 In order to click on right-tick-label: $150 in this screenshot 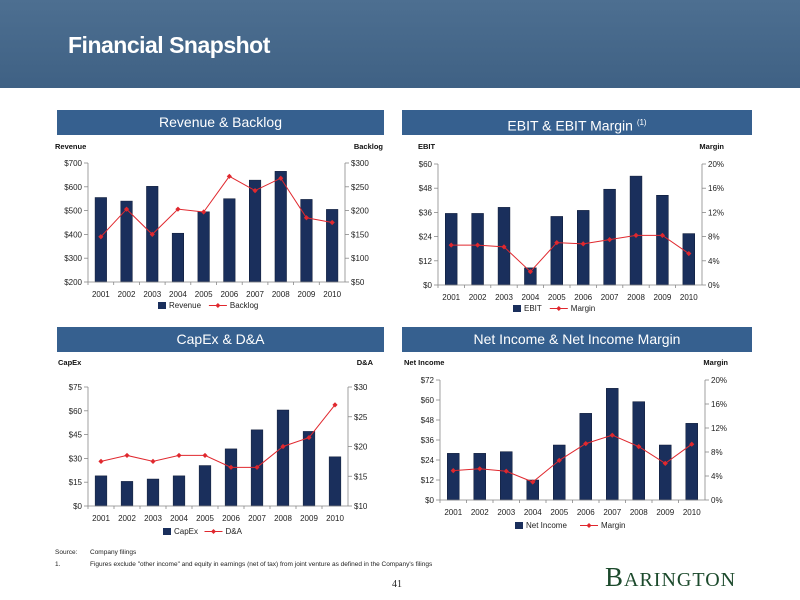, I will do `click(360, 234)`.